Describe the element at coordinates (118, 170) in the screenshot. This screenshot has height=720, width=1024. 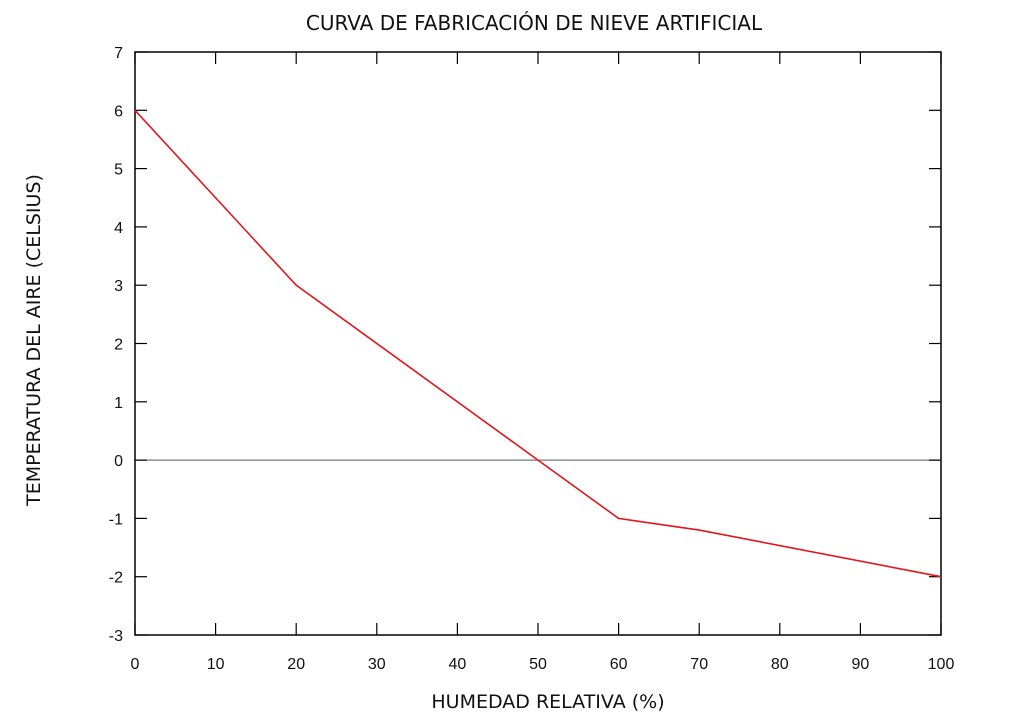
I see `y-tick-label: 5` at that location.